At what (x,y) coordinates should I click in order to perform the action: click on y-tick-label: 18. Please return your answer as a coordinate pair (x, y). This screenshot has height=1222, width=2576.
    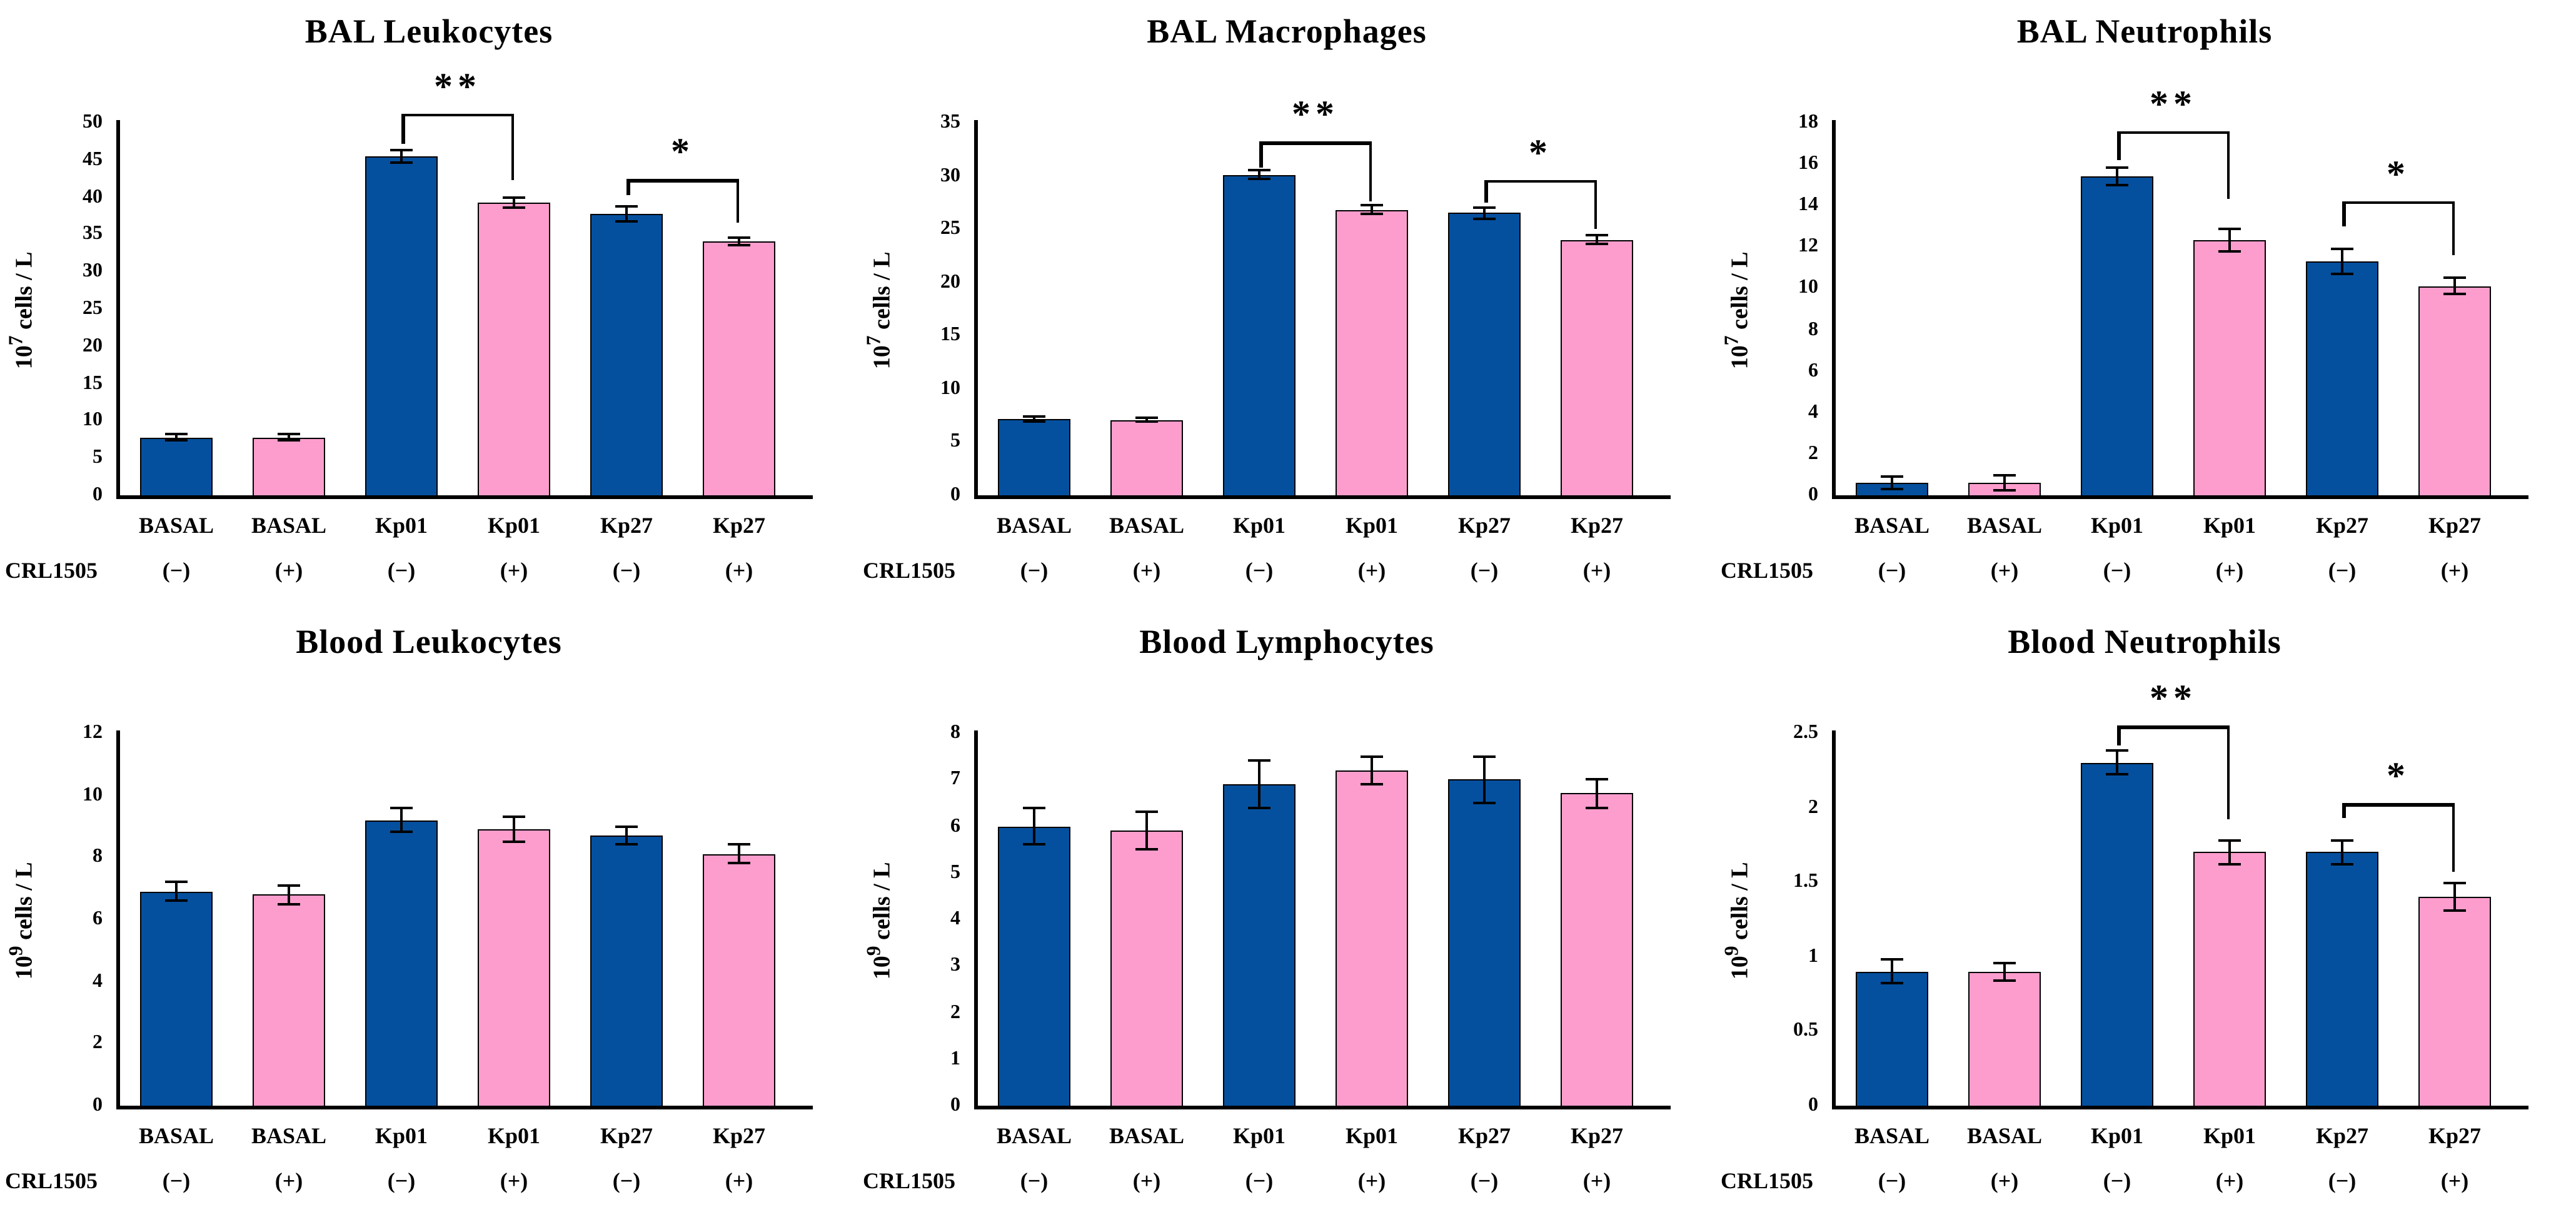
    Looking at the image, I should click on (1808, 122).